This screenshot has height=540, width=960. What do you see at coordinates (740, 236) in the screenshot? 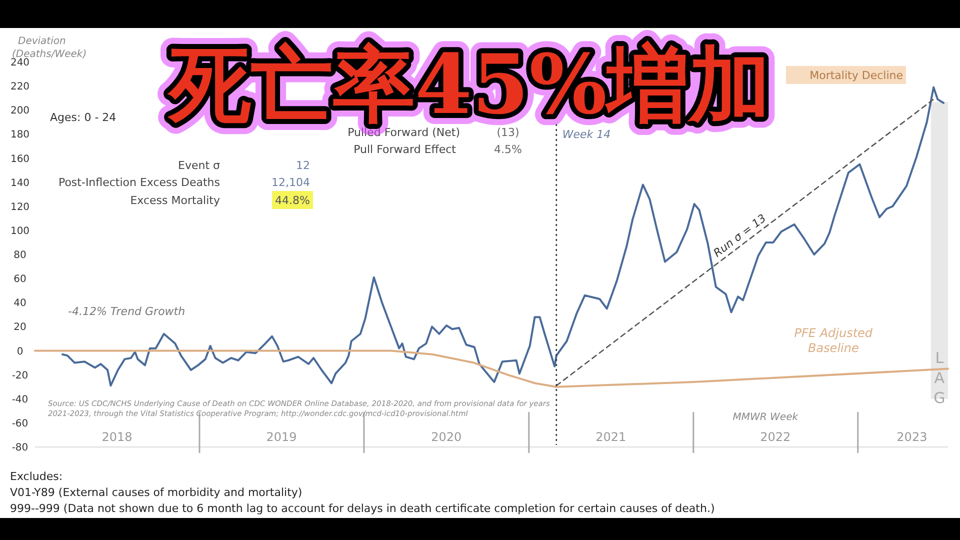
I see `text: Run σ = 13` at bounding box center [740, 236].